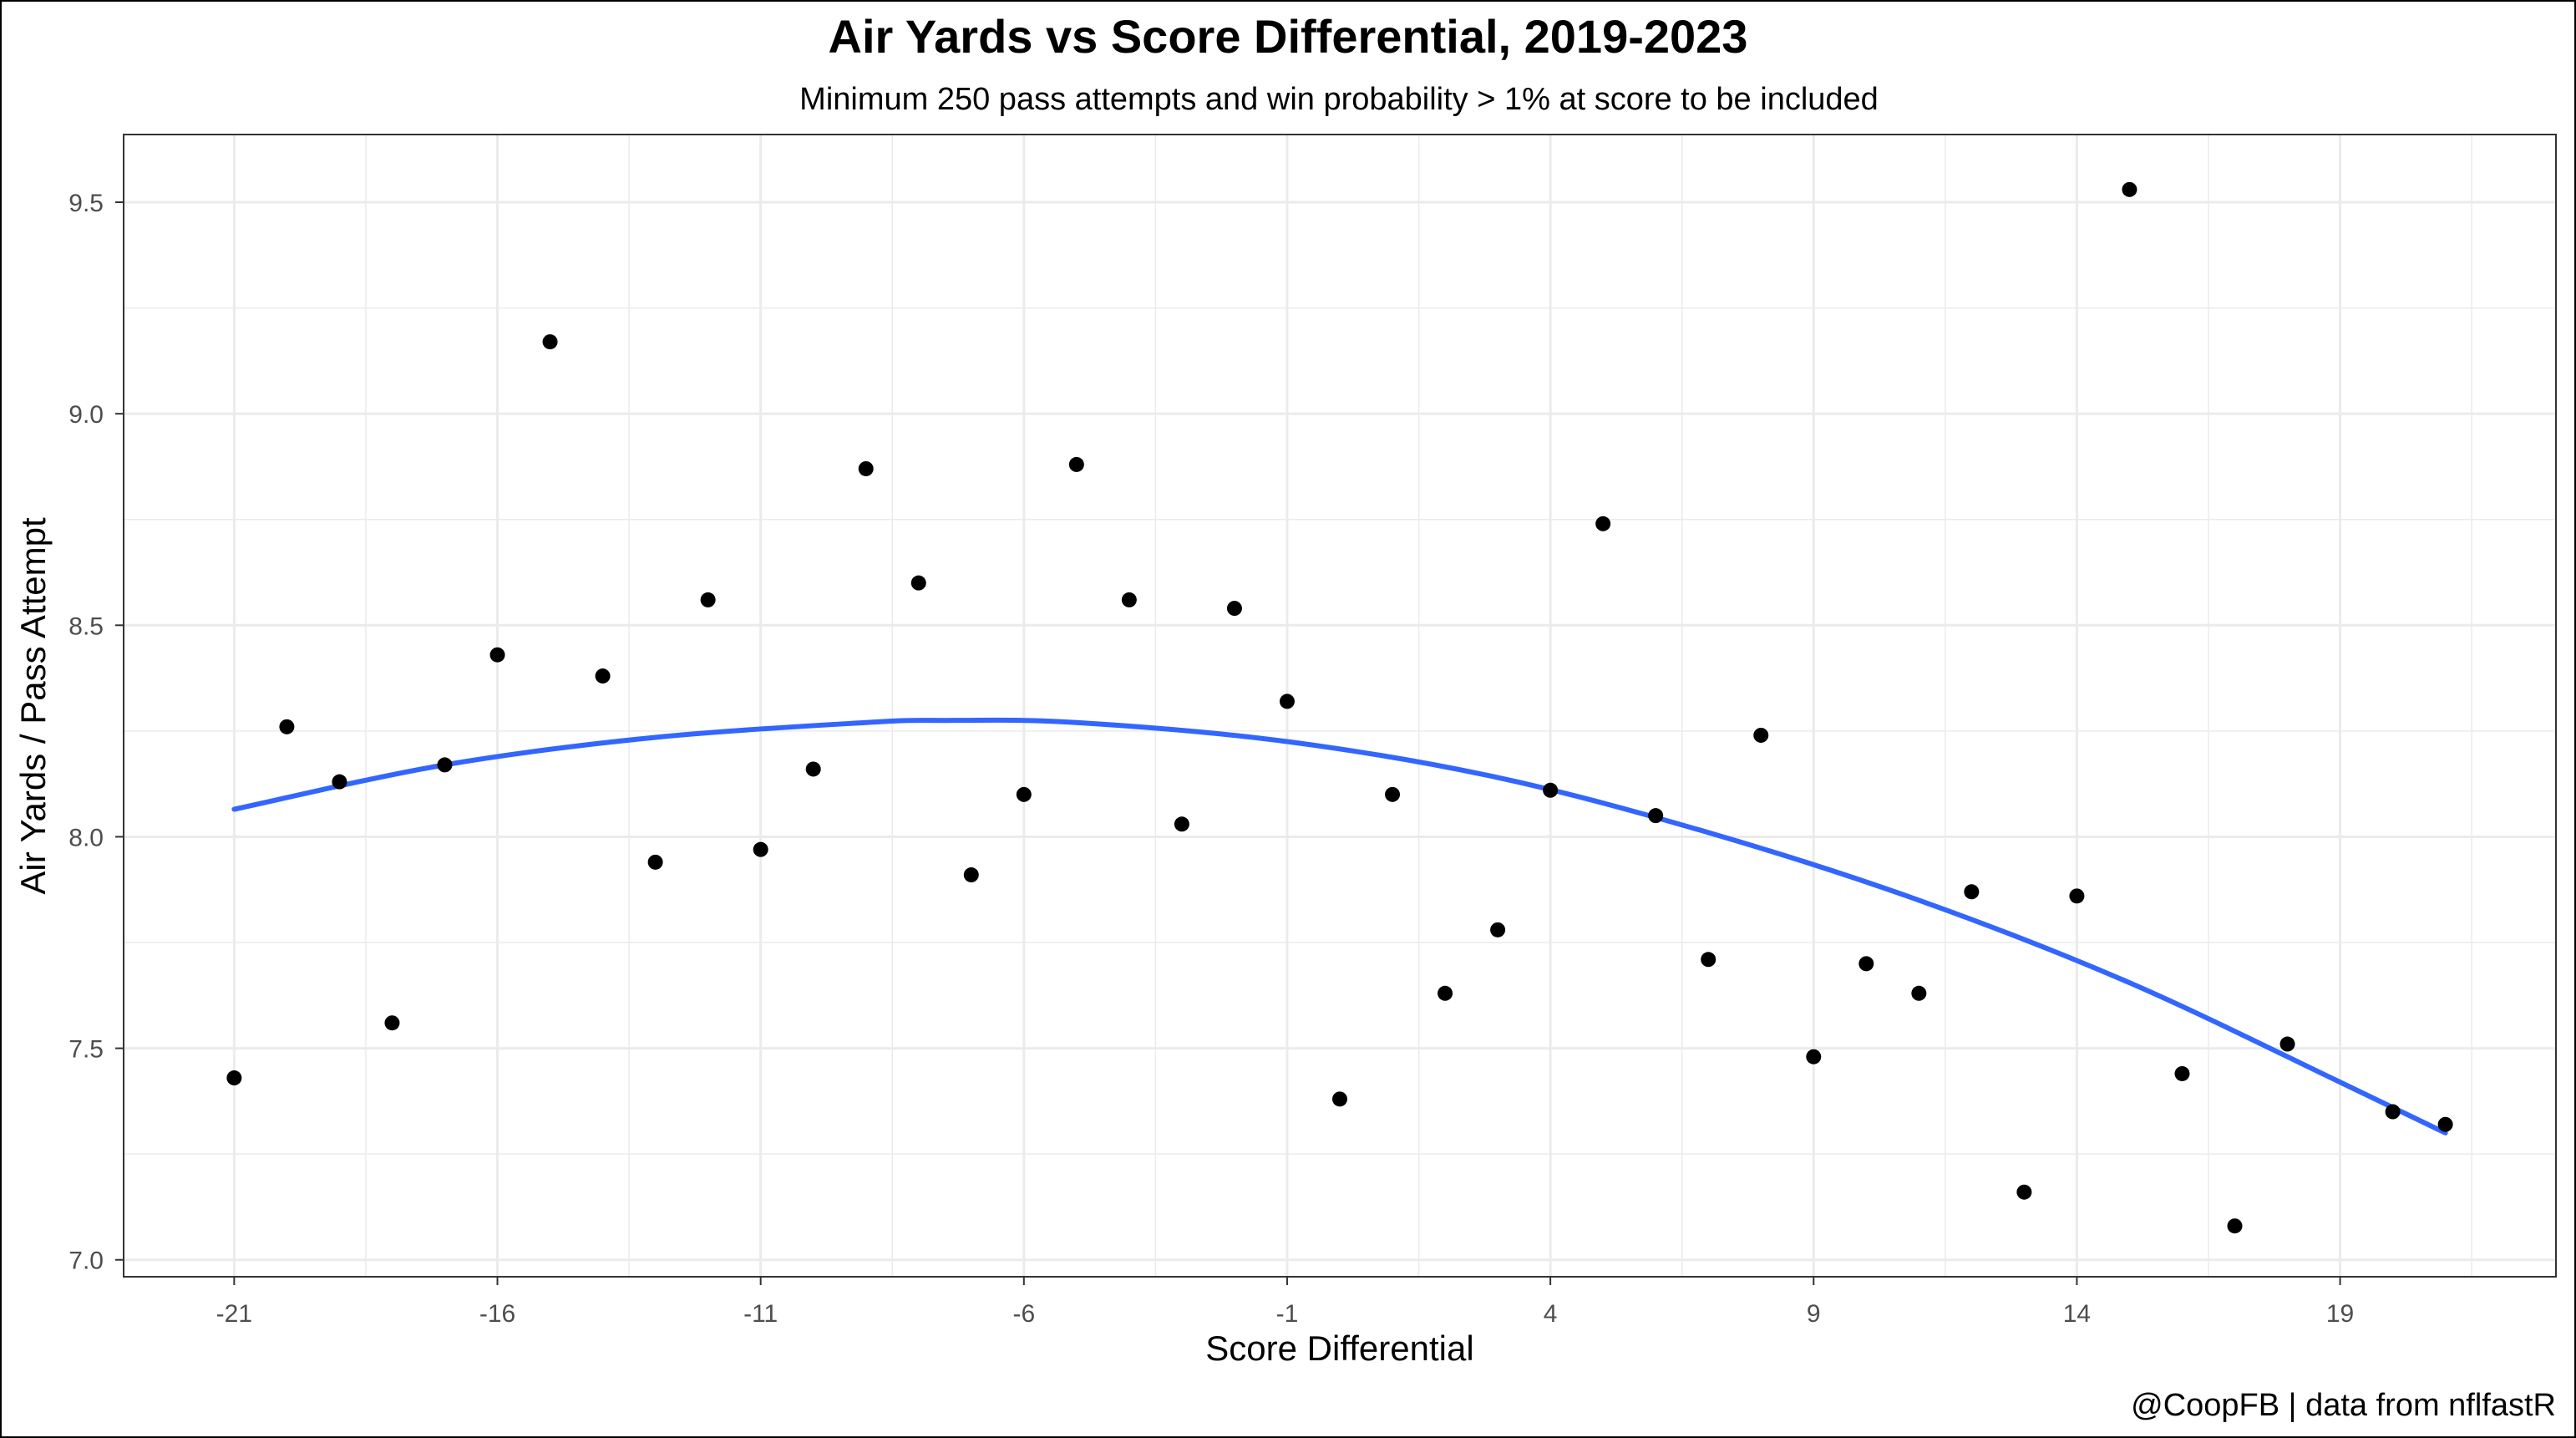  What do you see at coordinates (497, 1314) in the screenshot?
I see `x-tick-label: -16` at bounding box center [497, 1314].